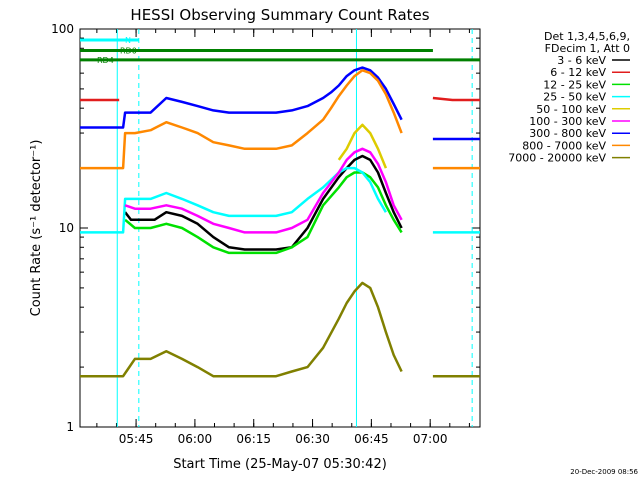 Image resolution: width=640 pixels, height=480 pixels. I want to click on y-tick-label: 1, so click(70, 427).